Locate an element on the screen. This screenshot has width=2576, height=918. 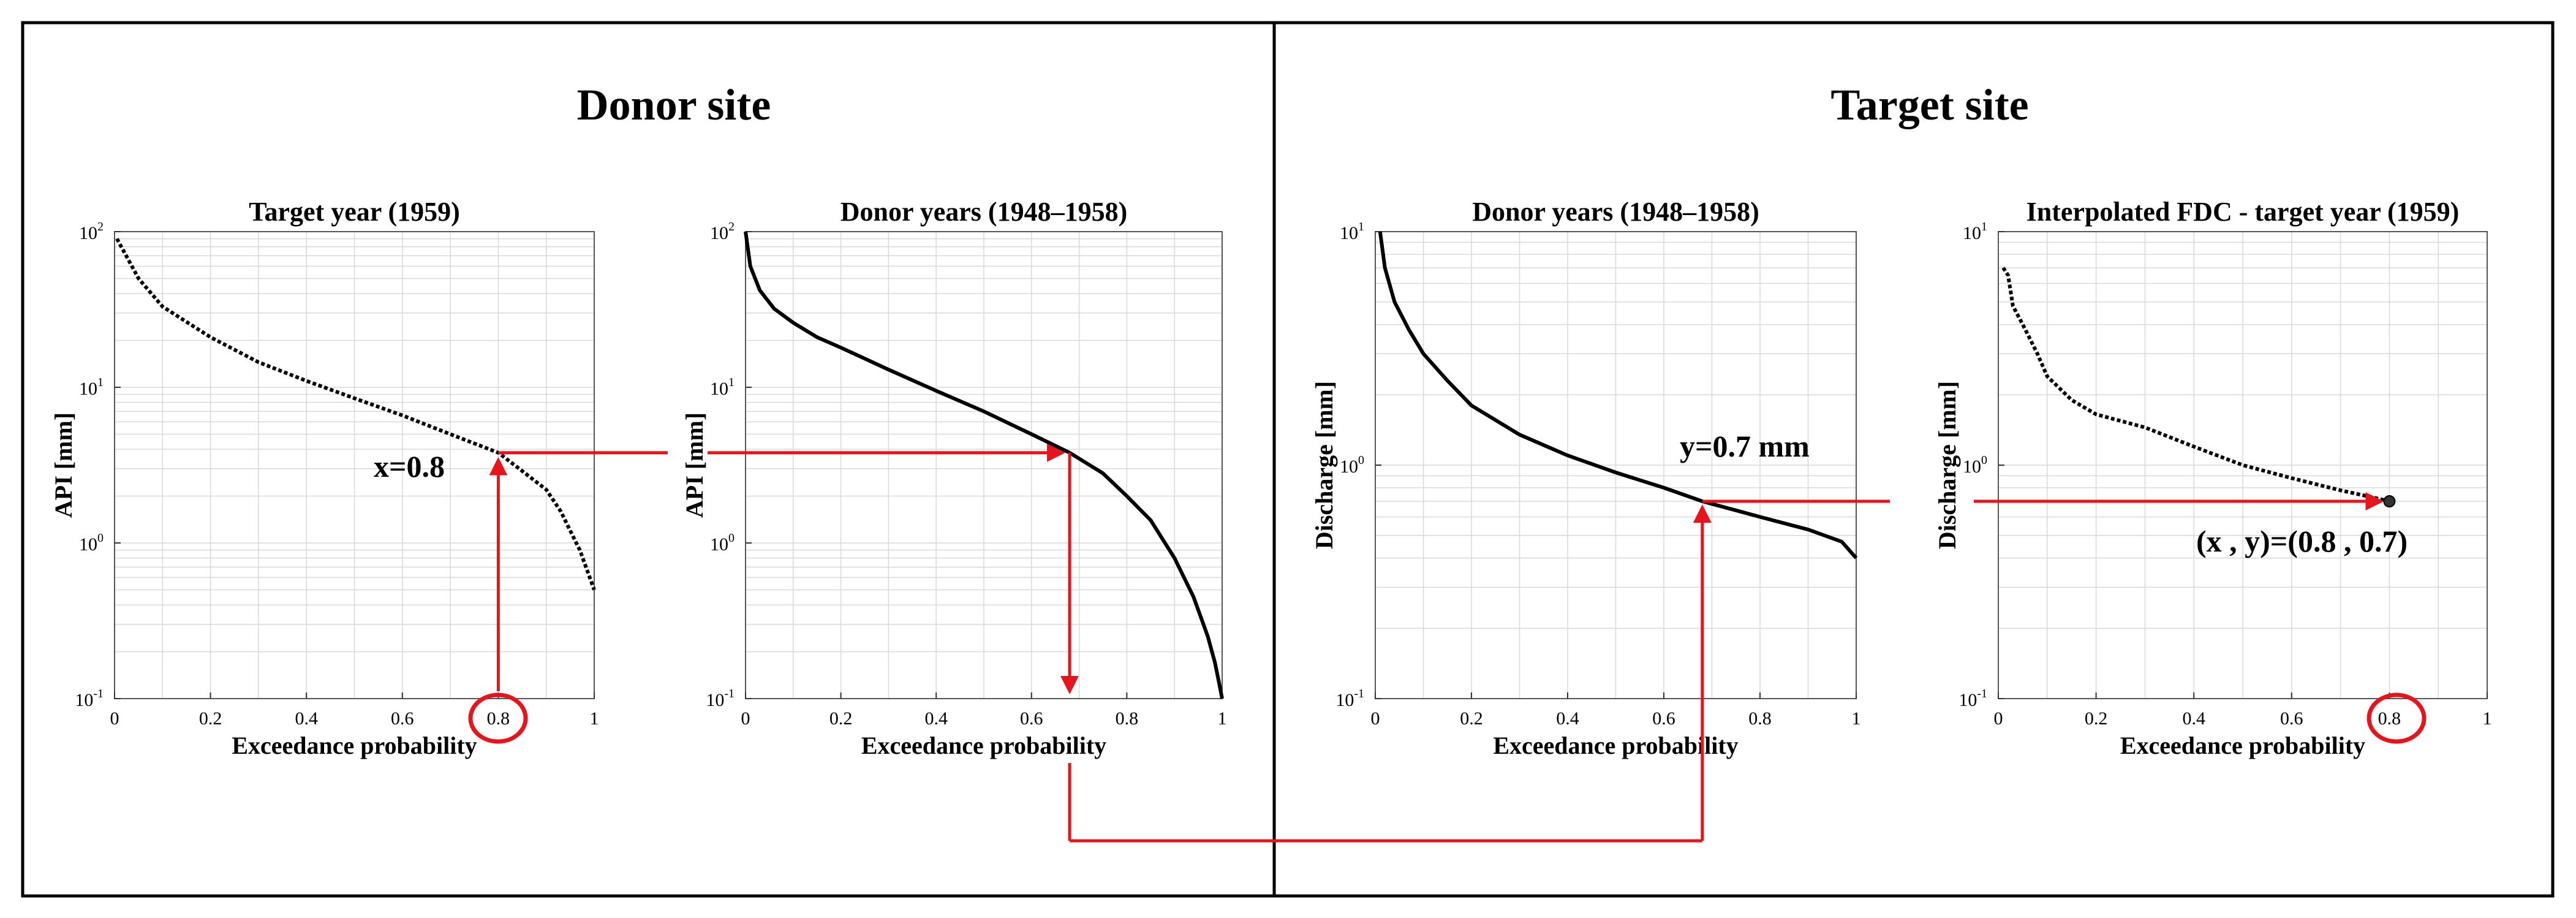
x-value-annotation: x=0.8 is located at coordinates (409, 466).